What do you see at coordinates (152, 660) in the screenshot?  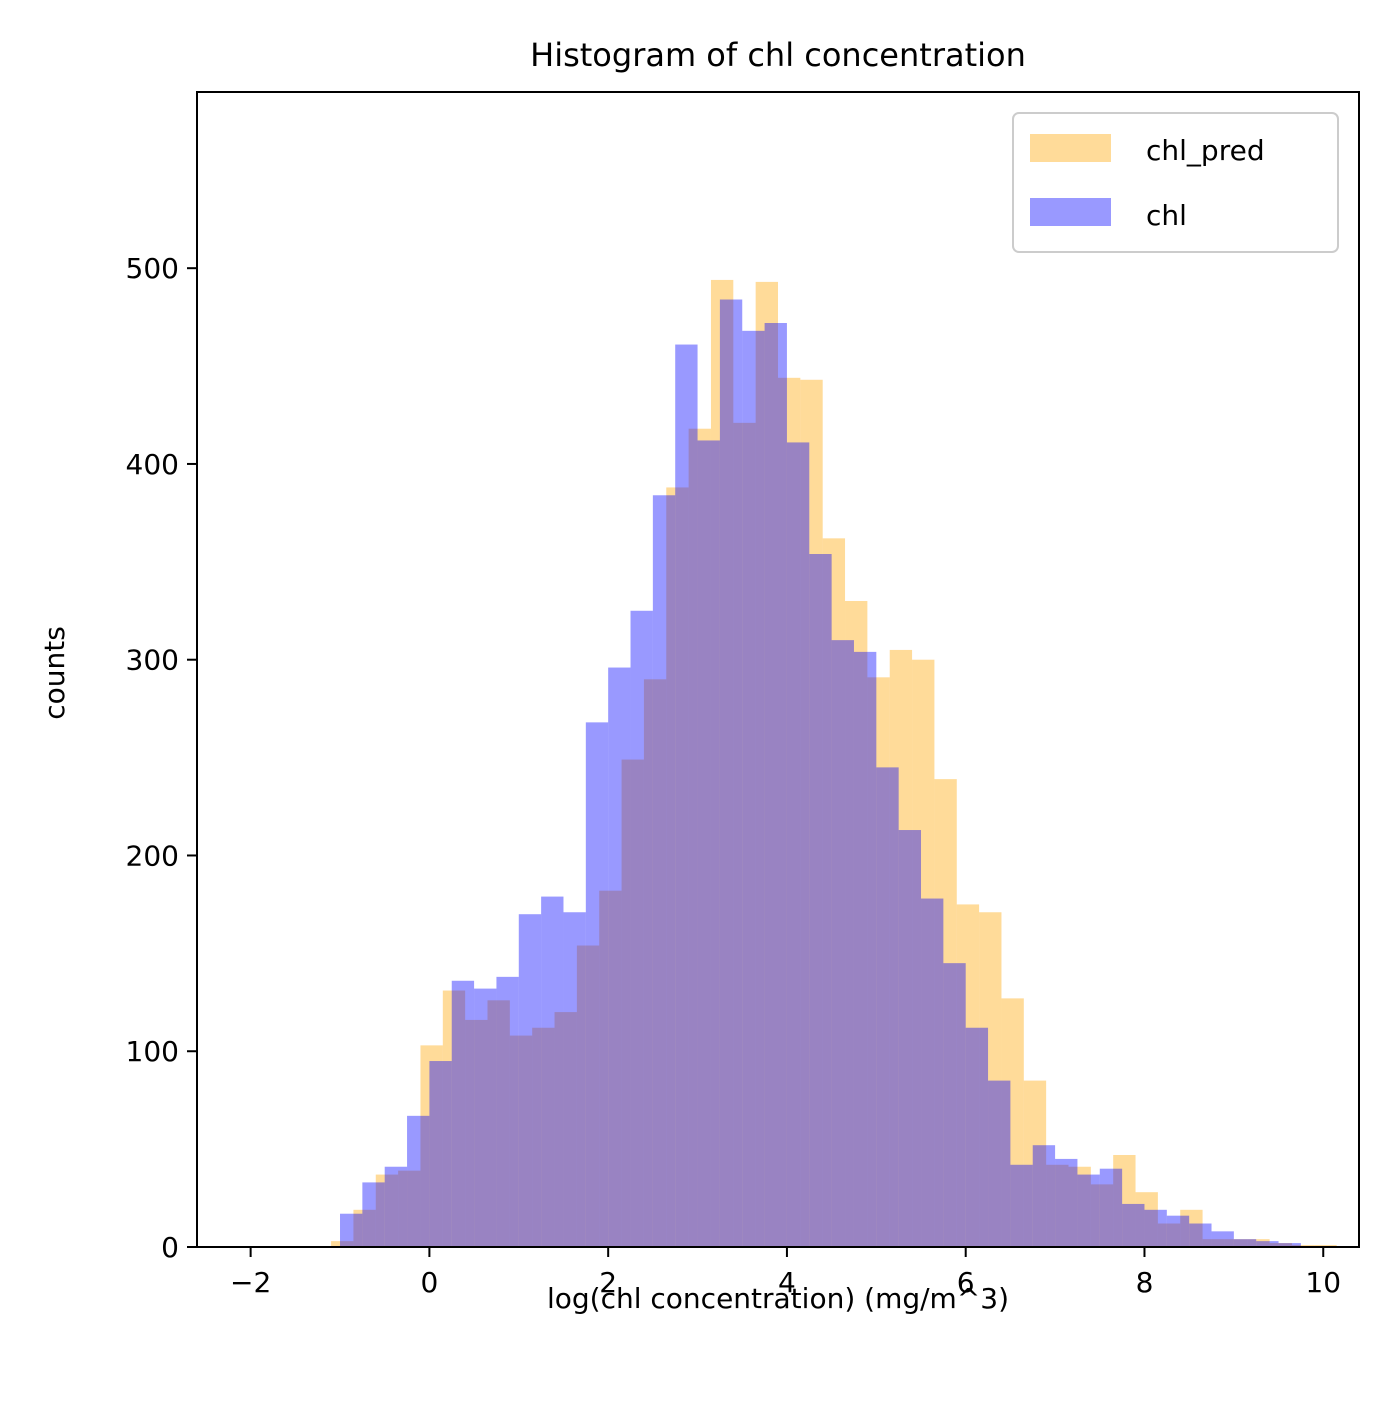 I see `y-tick-label: 300` at bounding box center [152, 660].